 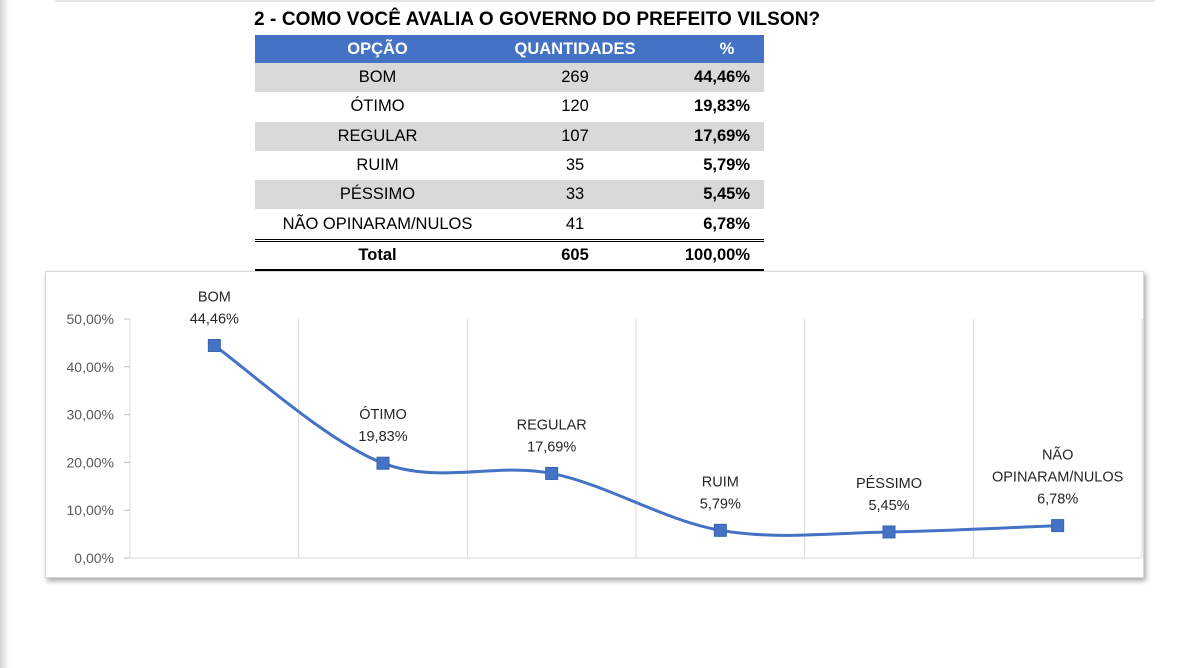 What do you see at coordinates (707, 49) in the screenshot?
I see `header-percent: %` at bounding box center [707, 49].